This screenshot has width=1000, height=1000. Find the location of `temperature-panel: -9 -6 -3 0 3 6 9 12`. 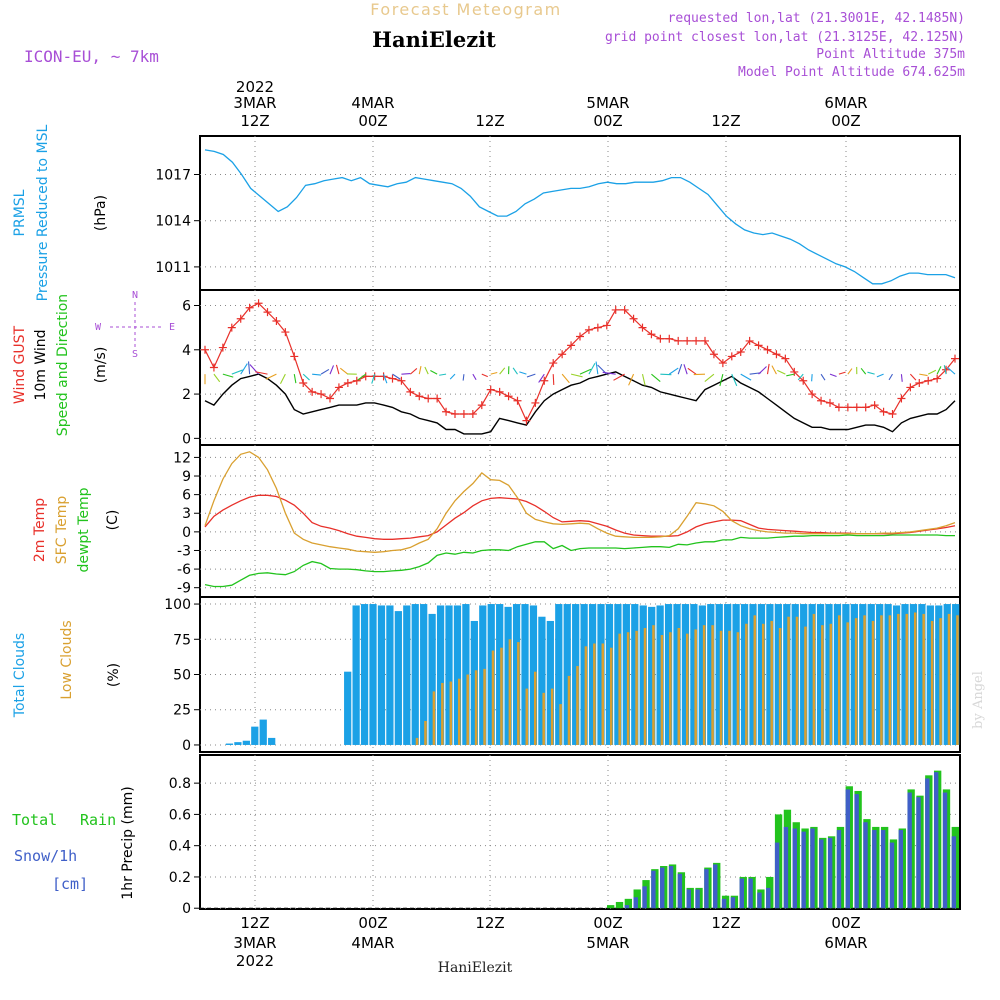

temperature-panel: -9 -6 -3 0 3 6 9 12 is located at coordinates (567, 521).